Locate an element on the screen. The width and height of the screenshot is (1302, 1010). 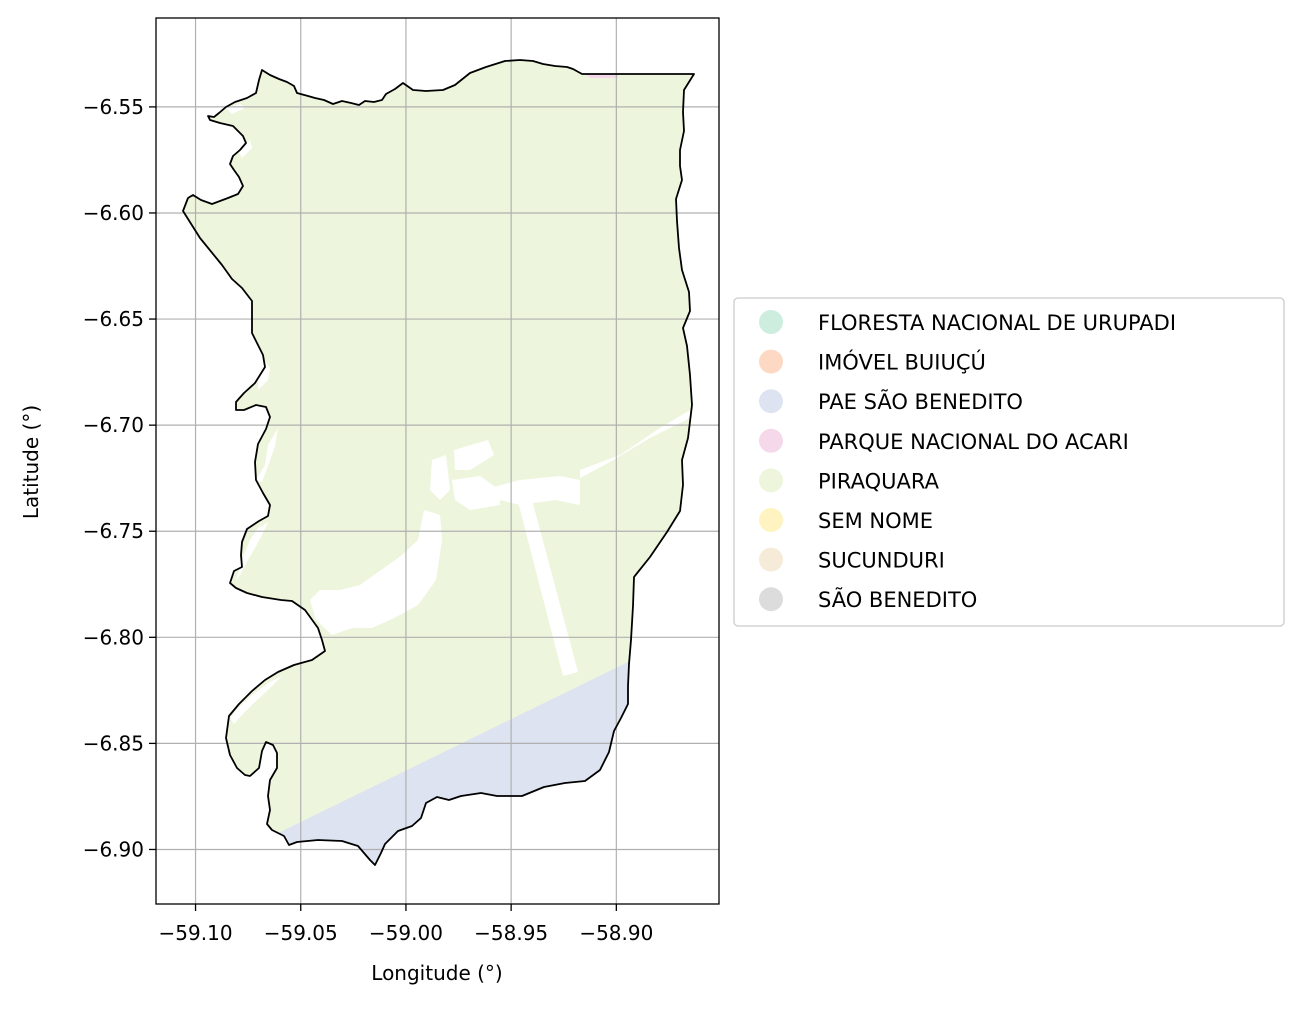
legend-label: IMÓVEL BUIUÇÚ is located at coordinates (902, 362).